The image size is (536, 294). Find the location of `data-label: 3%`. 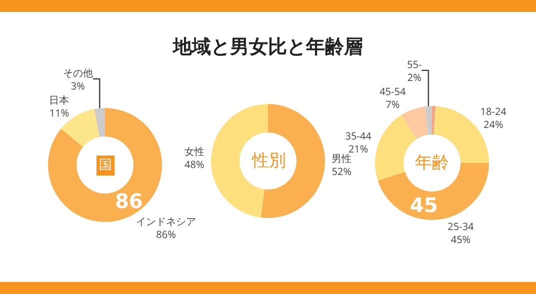

data-label: 3% is located at coordinates (77, 85).